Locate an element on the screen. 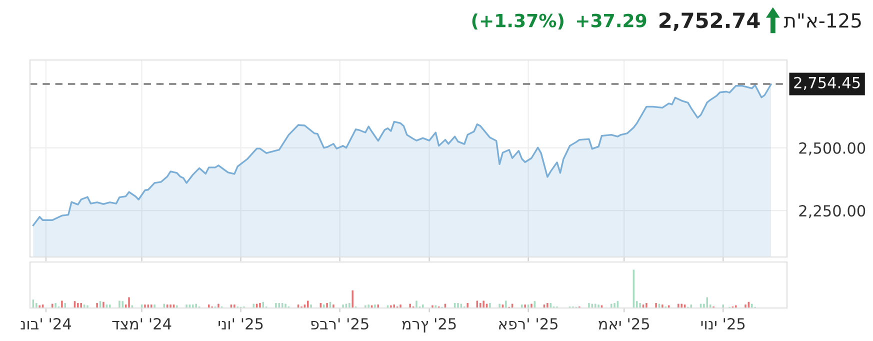 Image resolution: width=873 pixels, height=341 pixels. x-tick-label: מאי '25 is located at coordinates (624, 324).